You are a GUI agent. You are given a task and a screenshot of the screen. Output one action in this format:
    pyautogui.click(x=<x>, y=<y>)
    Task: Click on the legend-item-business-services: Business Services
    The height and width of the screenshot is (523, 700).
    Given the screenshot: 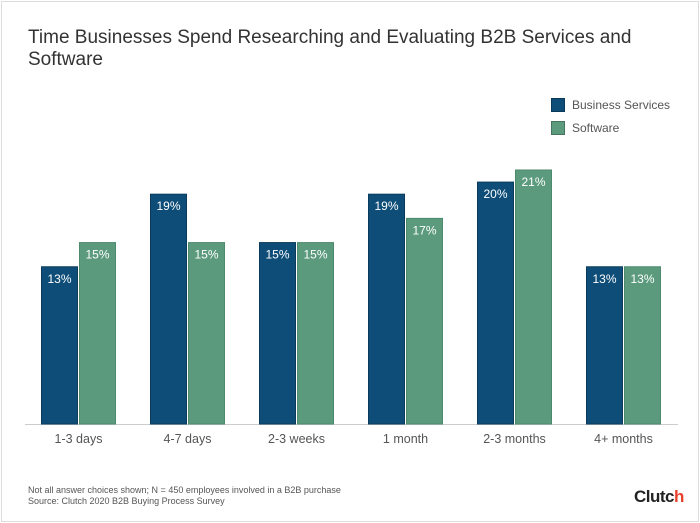 What is the action you would take?
    pyautogui.click(x=610, y=104)
    